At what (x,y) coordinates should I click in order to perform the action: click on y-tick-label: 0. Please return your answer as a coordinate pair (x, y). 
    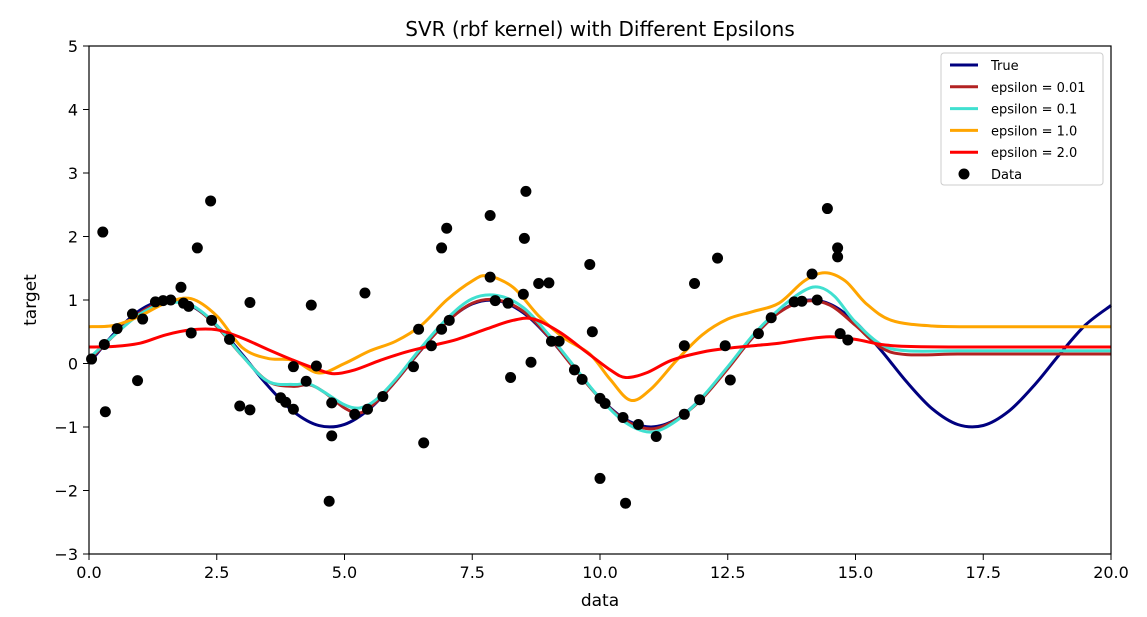
    Looking at the image, I should click on (73, 364).